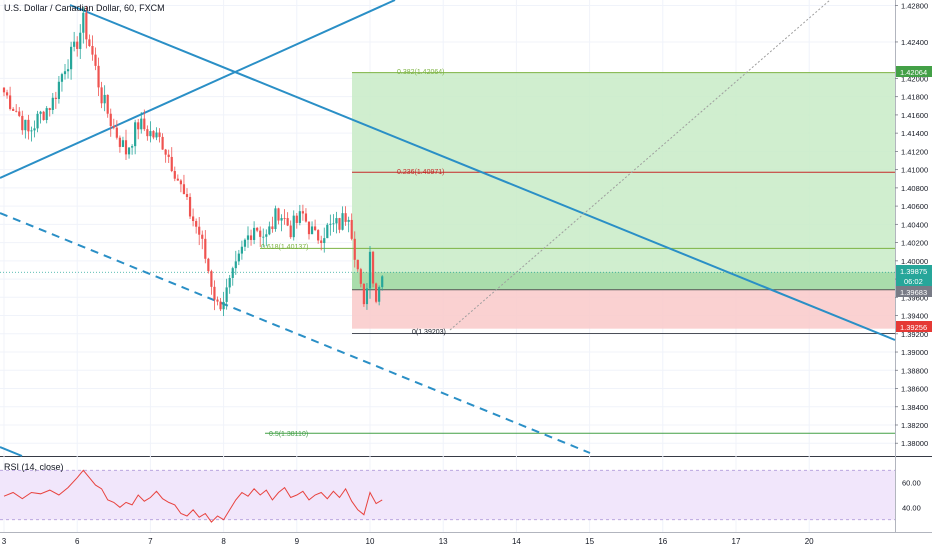 The image size is (932, 555). Describe the element at coordinates (408, 541) in the screenshot. I see `time-axis: 3 6 7 8 9 10 13 14 15 16 17 20` at that location.